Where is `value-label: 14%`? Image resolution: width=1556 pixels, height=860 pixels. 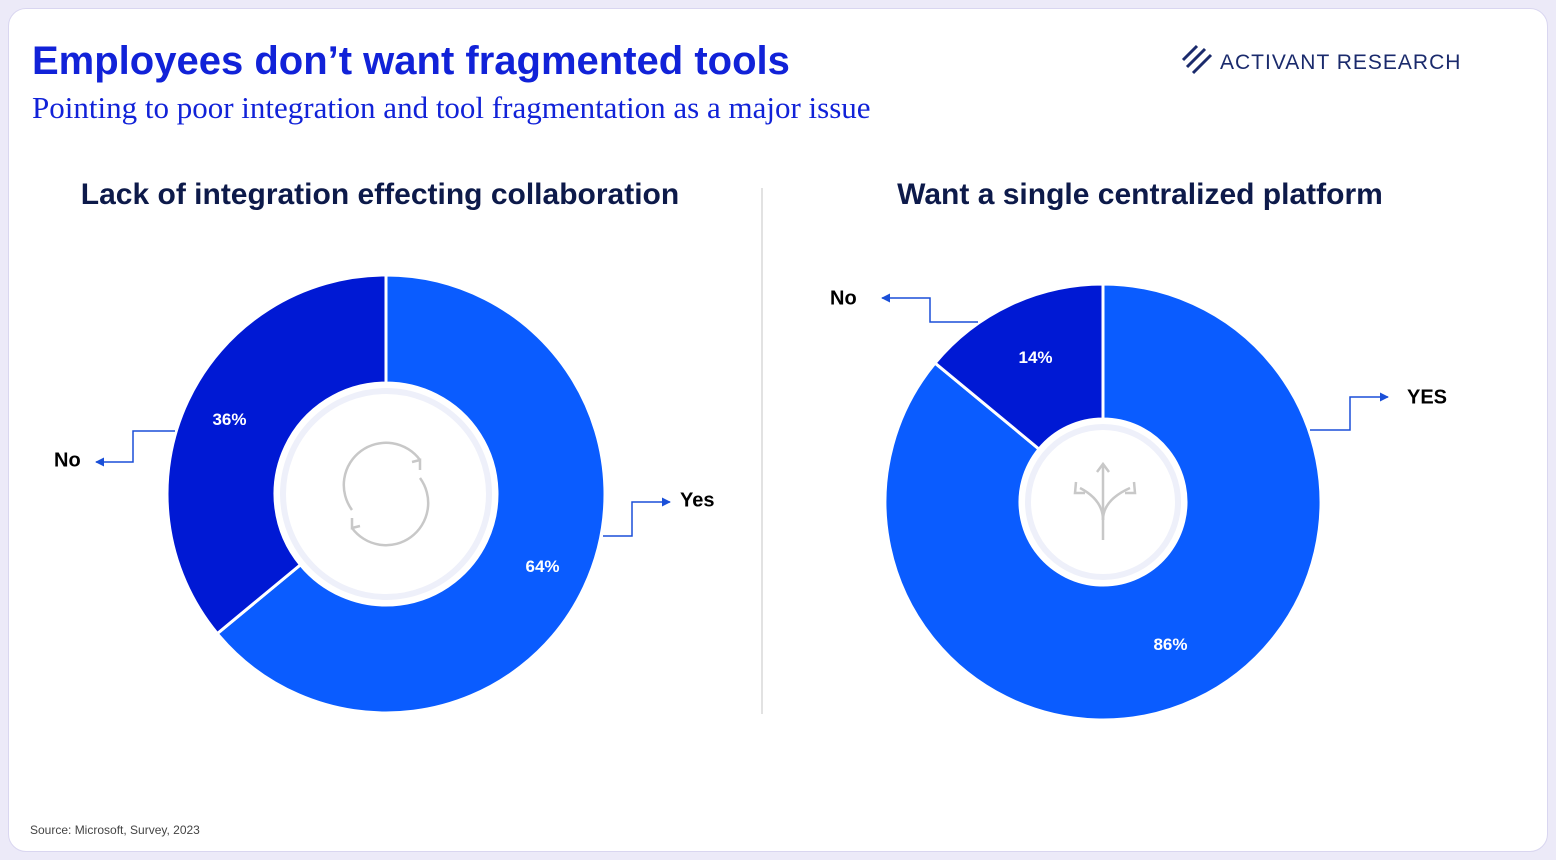 value-label: 14% is located at coordinates (1035, 357).